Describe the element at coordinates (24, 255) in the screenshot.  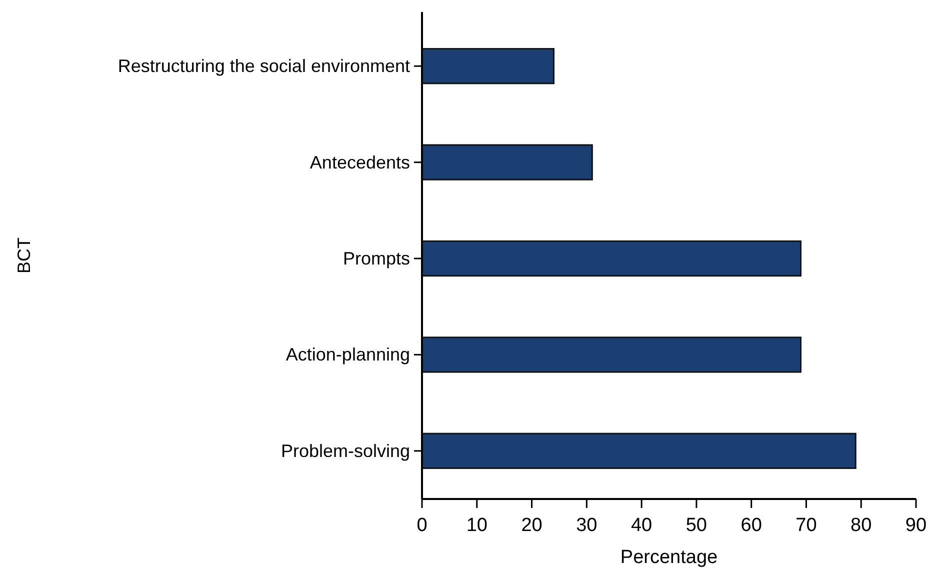
I see `y-axis-title: BCT` at that location.